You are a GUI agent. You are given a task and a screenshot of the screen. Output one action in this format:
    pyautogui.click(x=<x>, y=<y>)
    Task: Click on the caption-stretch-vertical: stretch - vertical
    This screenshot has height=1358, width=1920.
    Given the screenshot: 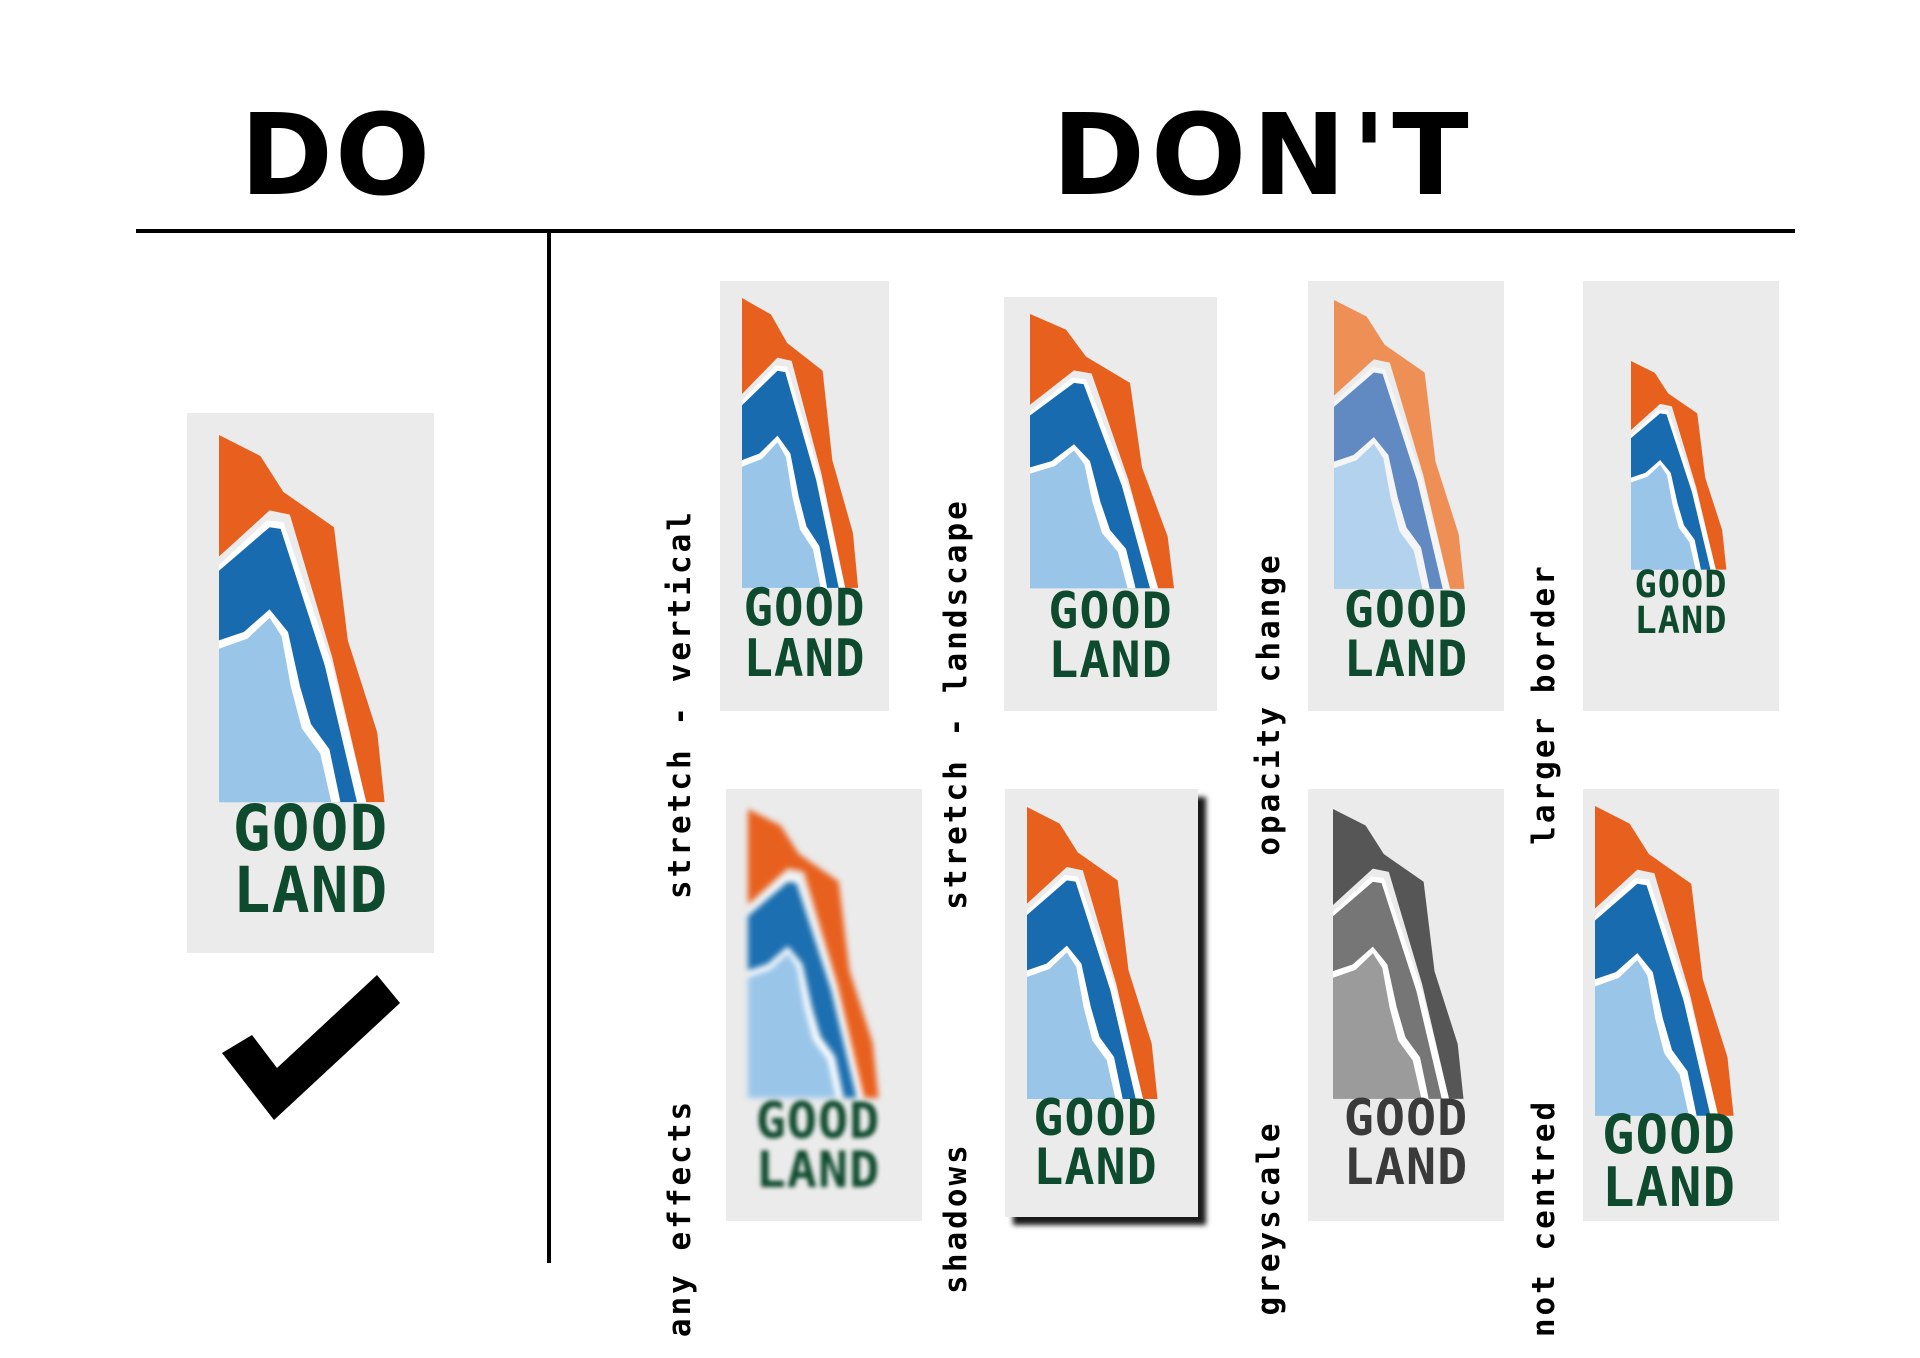 What is the action you would take?
    pyautogui.click(x=680, y=704)
    